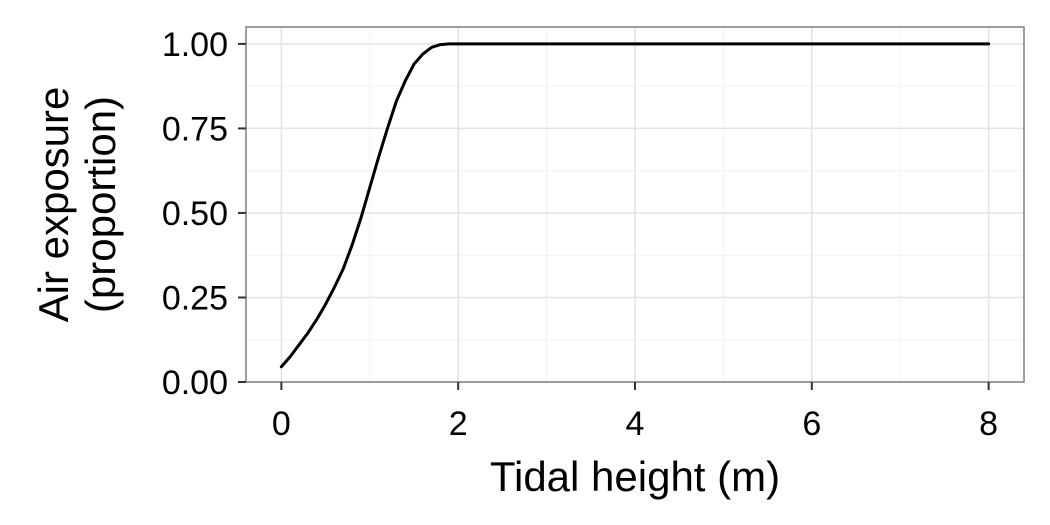 Image resolution: width=1050 pixels, height=525 pixels. Describe the element at coordinates (195, 129) in the screenshot. I see `y-tick-label: 0.75` at that location.